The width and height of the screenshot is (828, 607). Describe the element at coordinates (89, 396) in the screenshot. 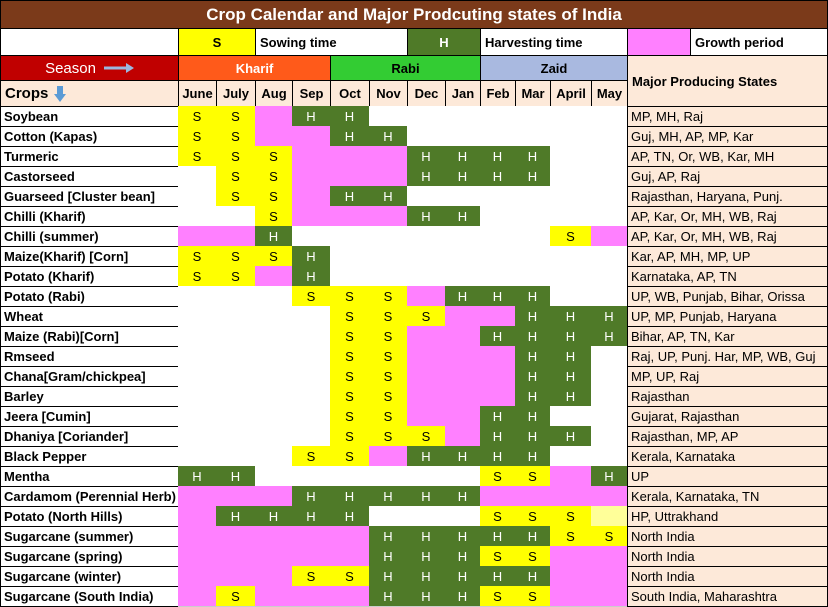

I see `crop-name: Barley` at that location.